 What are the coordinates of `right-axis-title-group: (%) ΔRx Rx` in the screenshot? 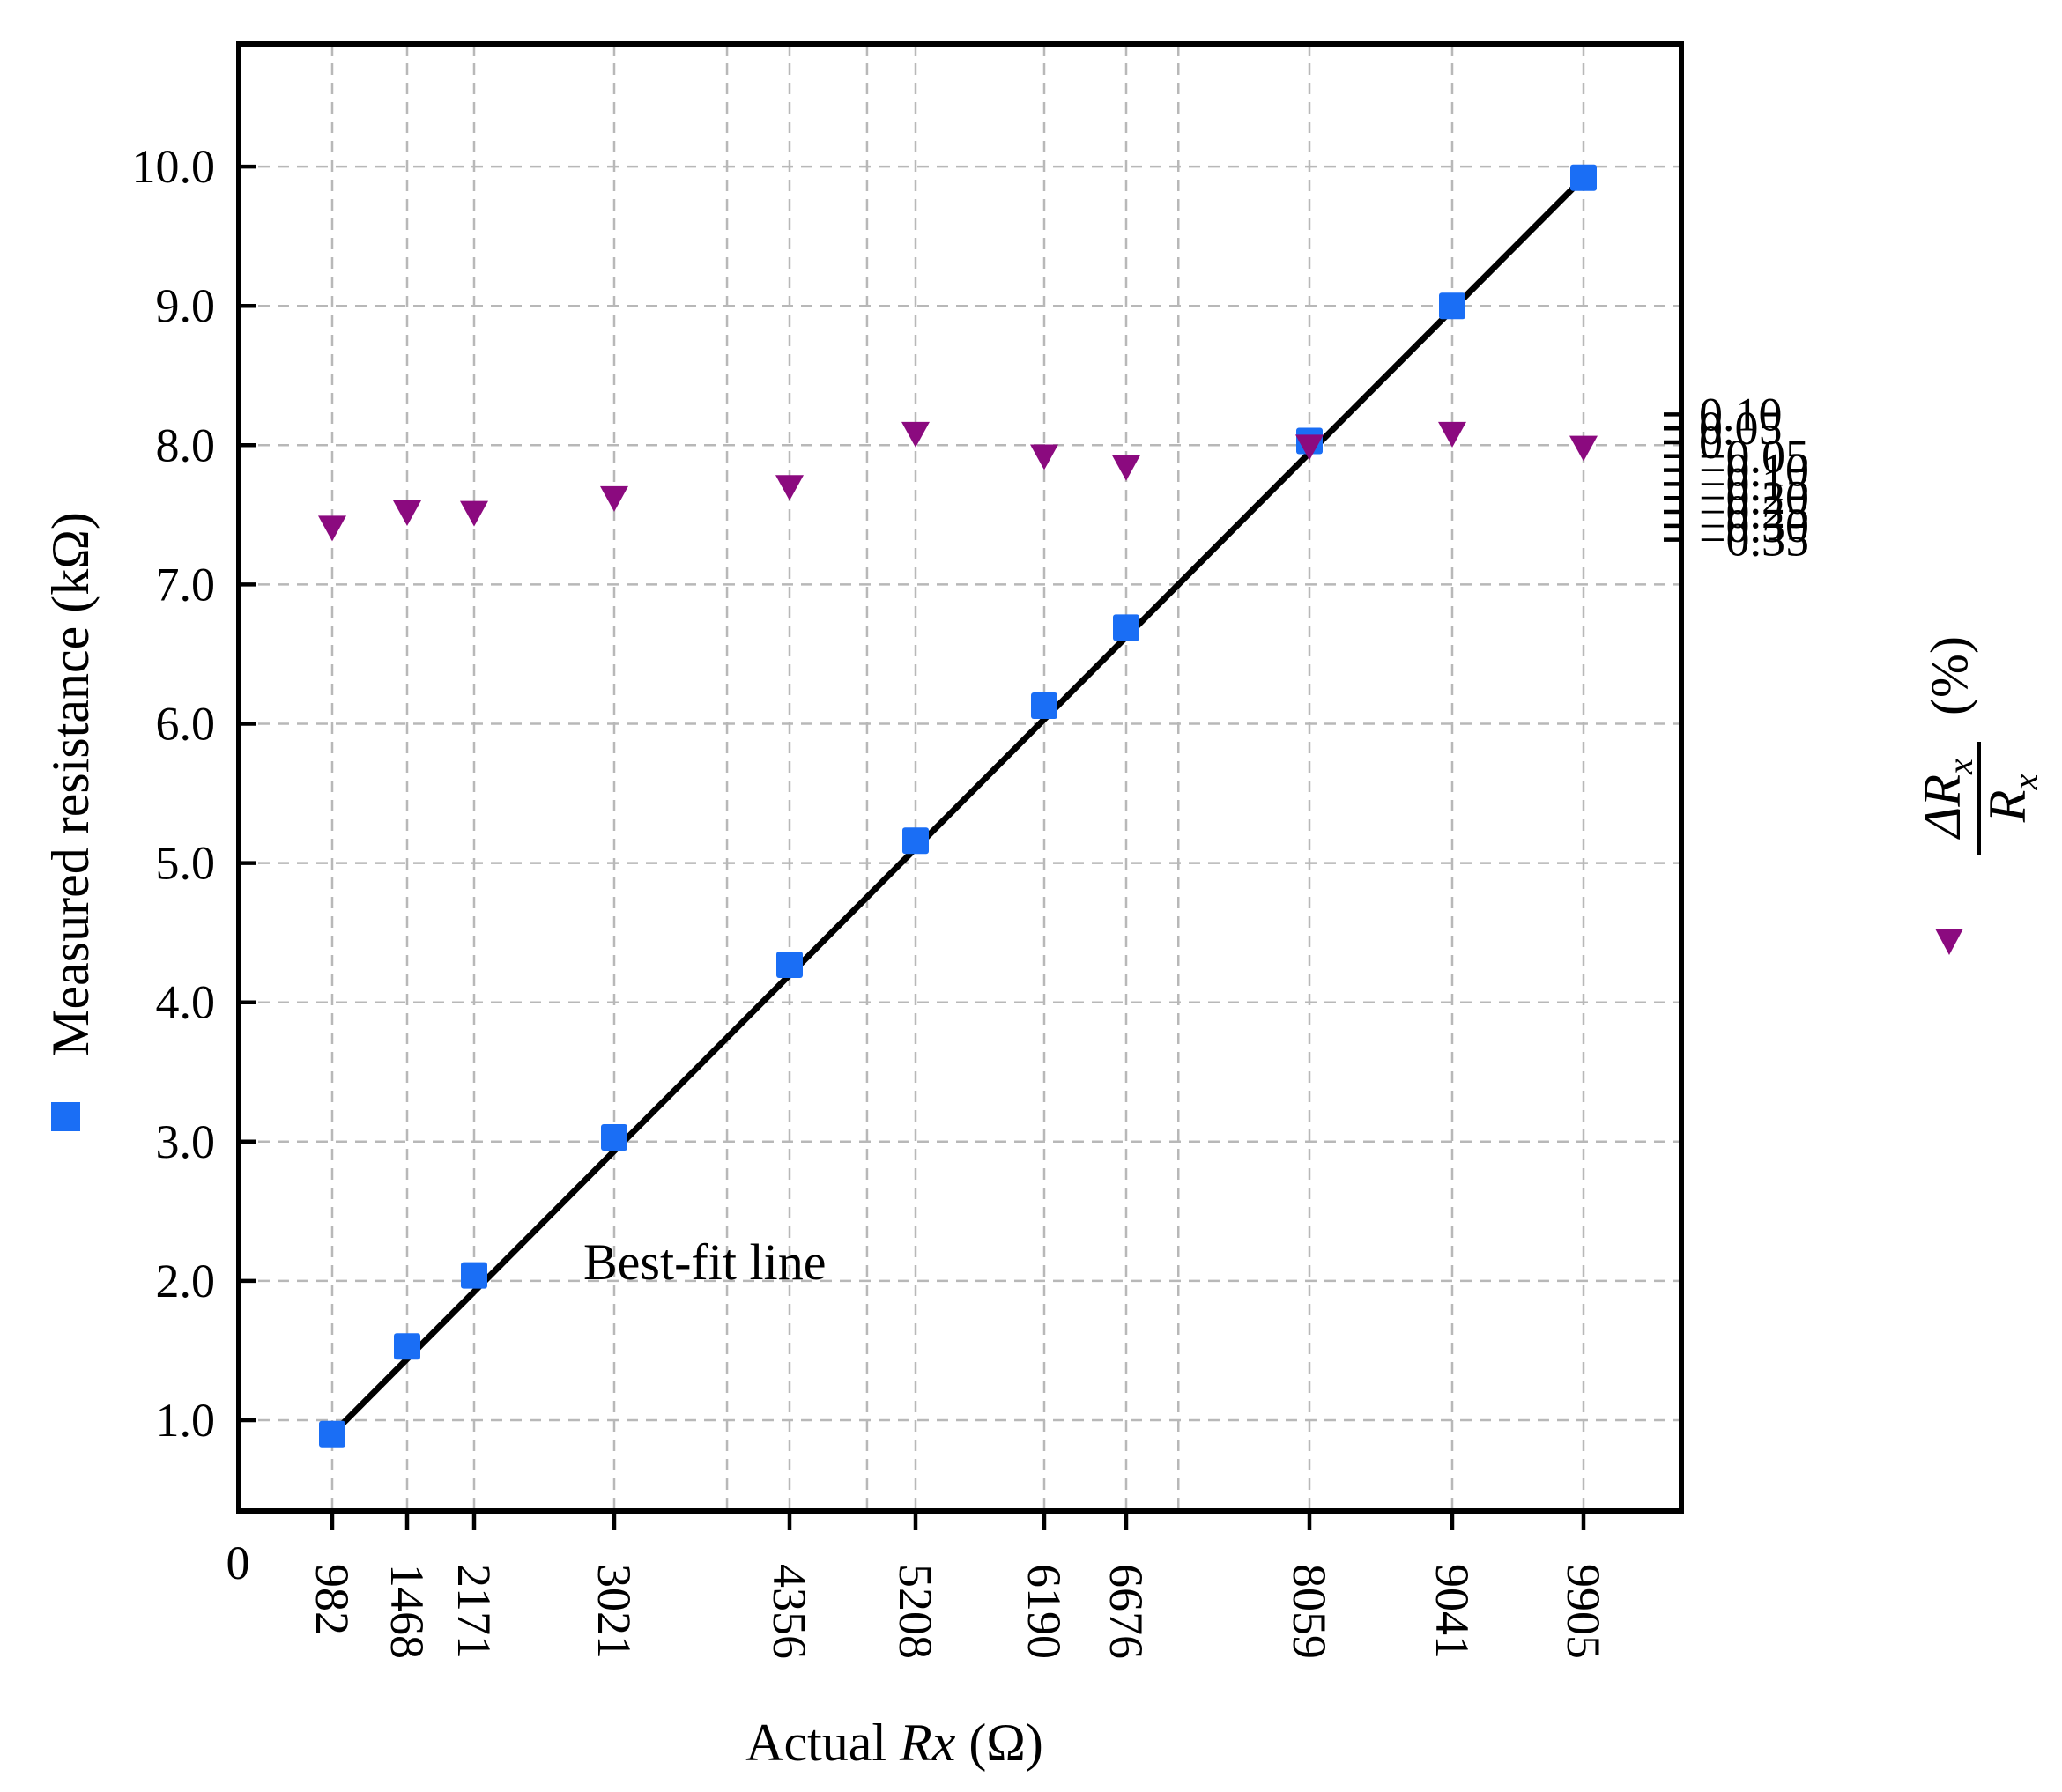 It's located at (1979, 745).